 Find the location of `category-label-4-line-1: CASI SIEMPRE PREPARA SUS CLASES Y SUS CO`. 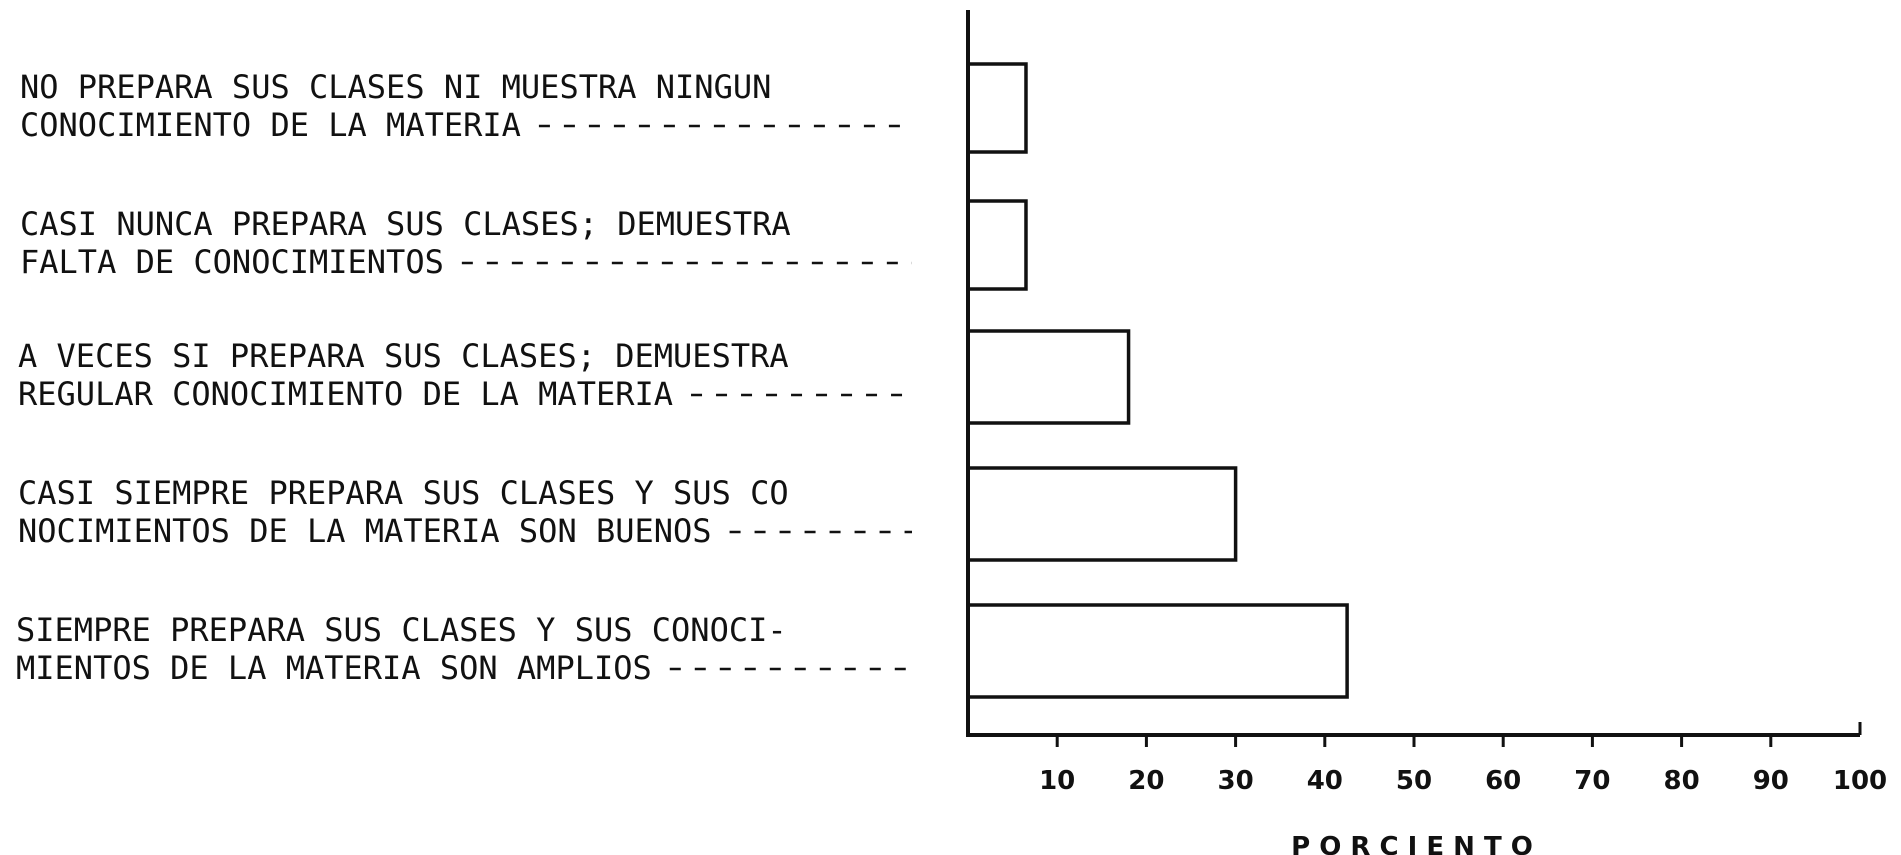

category-label-4-line-1: CASI SIEMPRE PREPARA SUS CLASES Y SUS CO is located at coordinates (403, 493).